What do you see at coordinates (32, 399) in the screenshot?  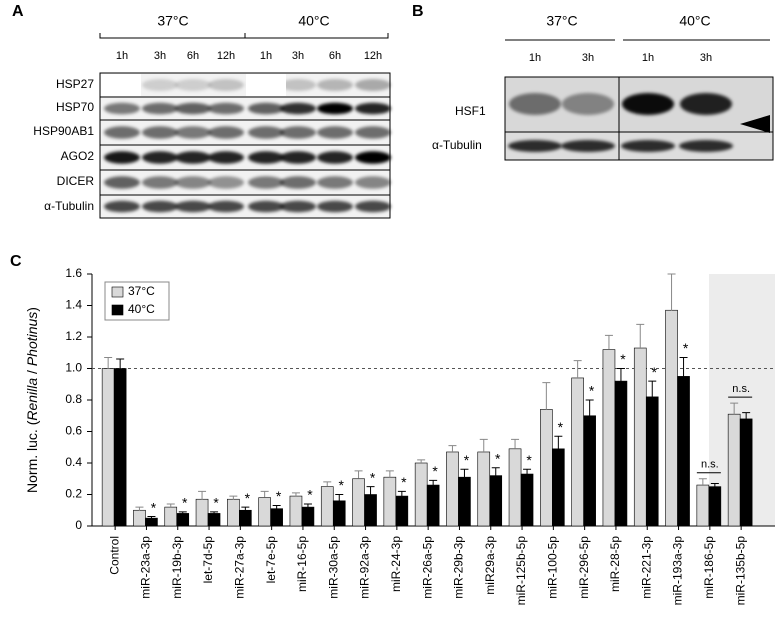 I see `y-label-part: Renilla` at bounding box center [32, 399].